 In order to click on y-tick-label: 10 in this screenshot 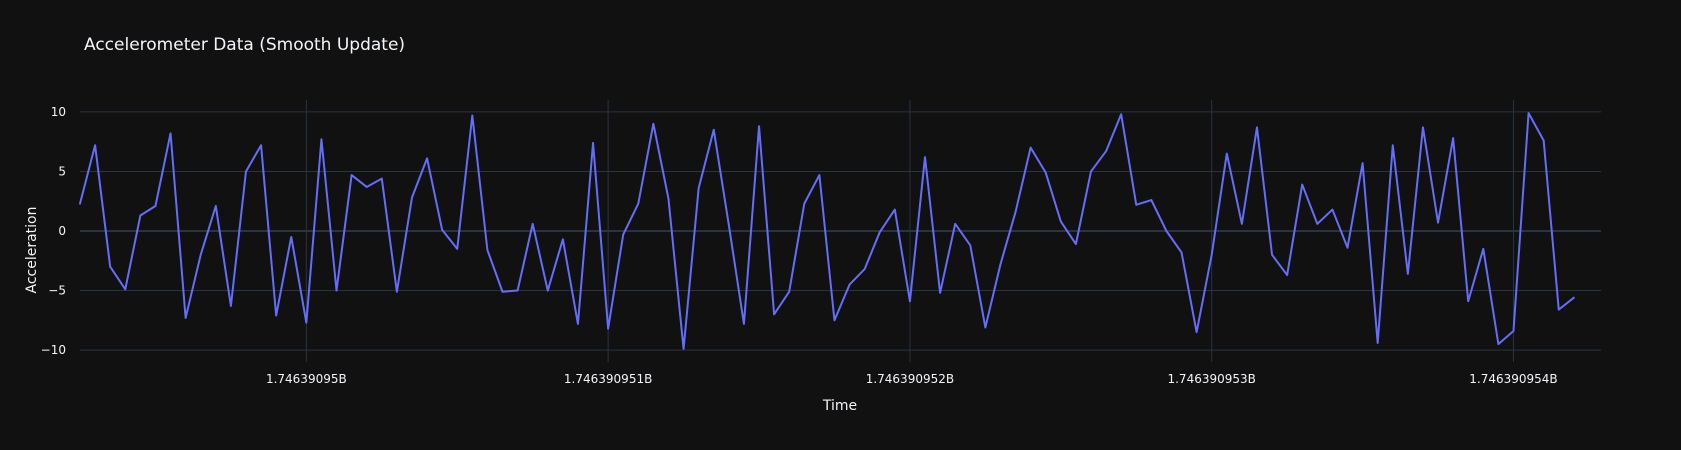, I will do `click(58, 112)`.